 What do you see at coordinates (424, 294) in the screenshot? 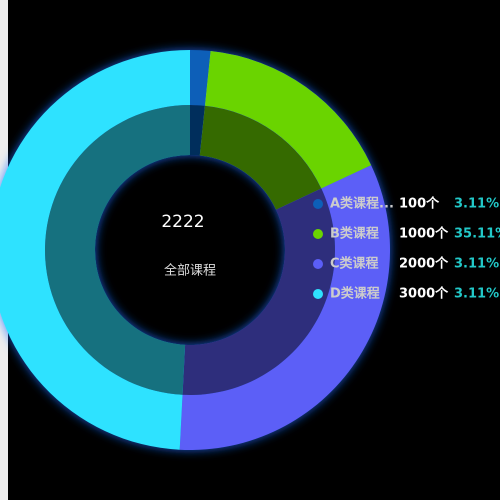
I see `legend-count: 3000个` at bounding box center [424, 294].